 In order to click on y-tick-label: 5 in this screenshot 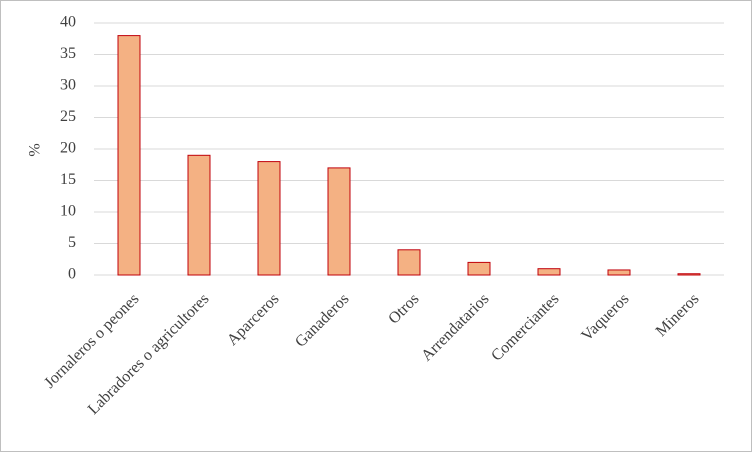, I will do `click(72, 242)`.